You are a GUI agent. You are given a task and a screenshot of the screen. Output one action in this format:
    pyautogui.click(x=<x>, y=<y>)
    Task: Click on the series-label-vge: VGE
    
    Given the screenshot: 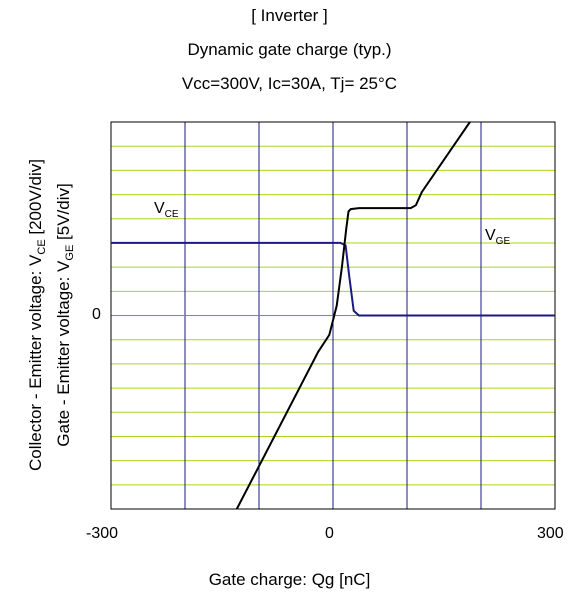 What is the action you would take?
    pyautogui.click(x=497, y=237)
    